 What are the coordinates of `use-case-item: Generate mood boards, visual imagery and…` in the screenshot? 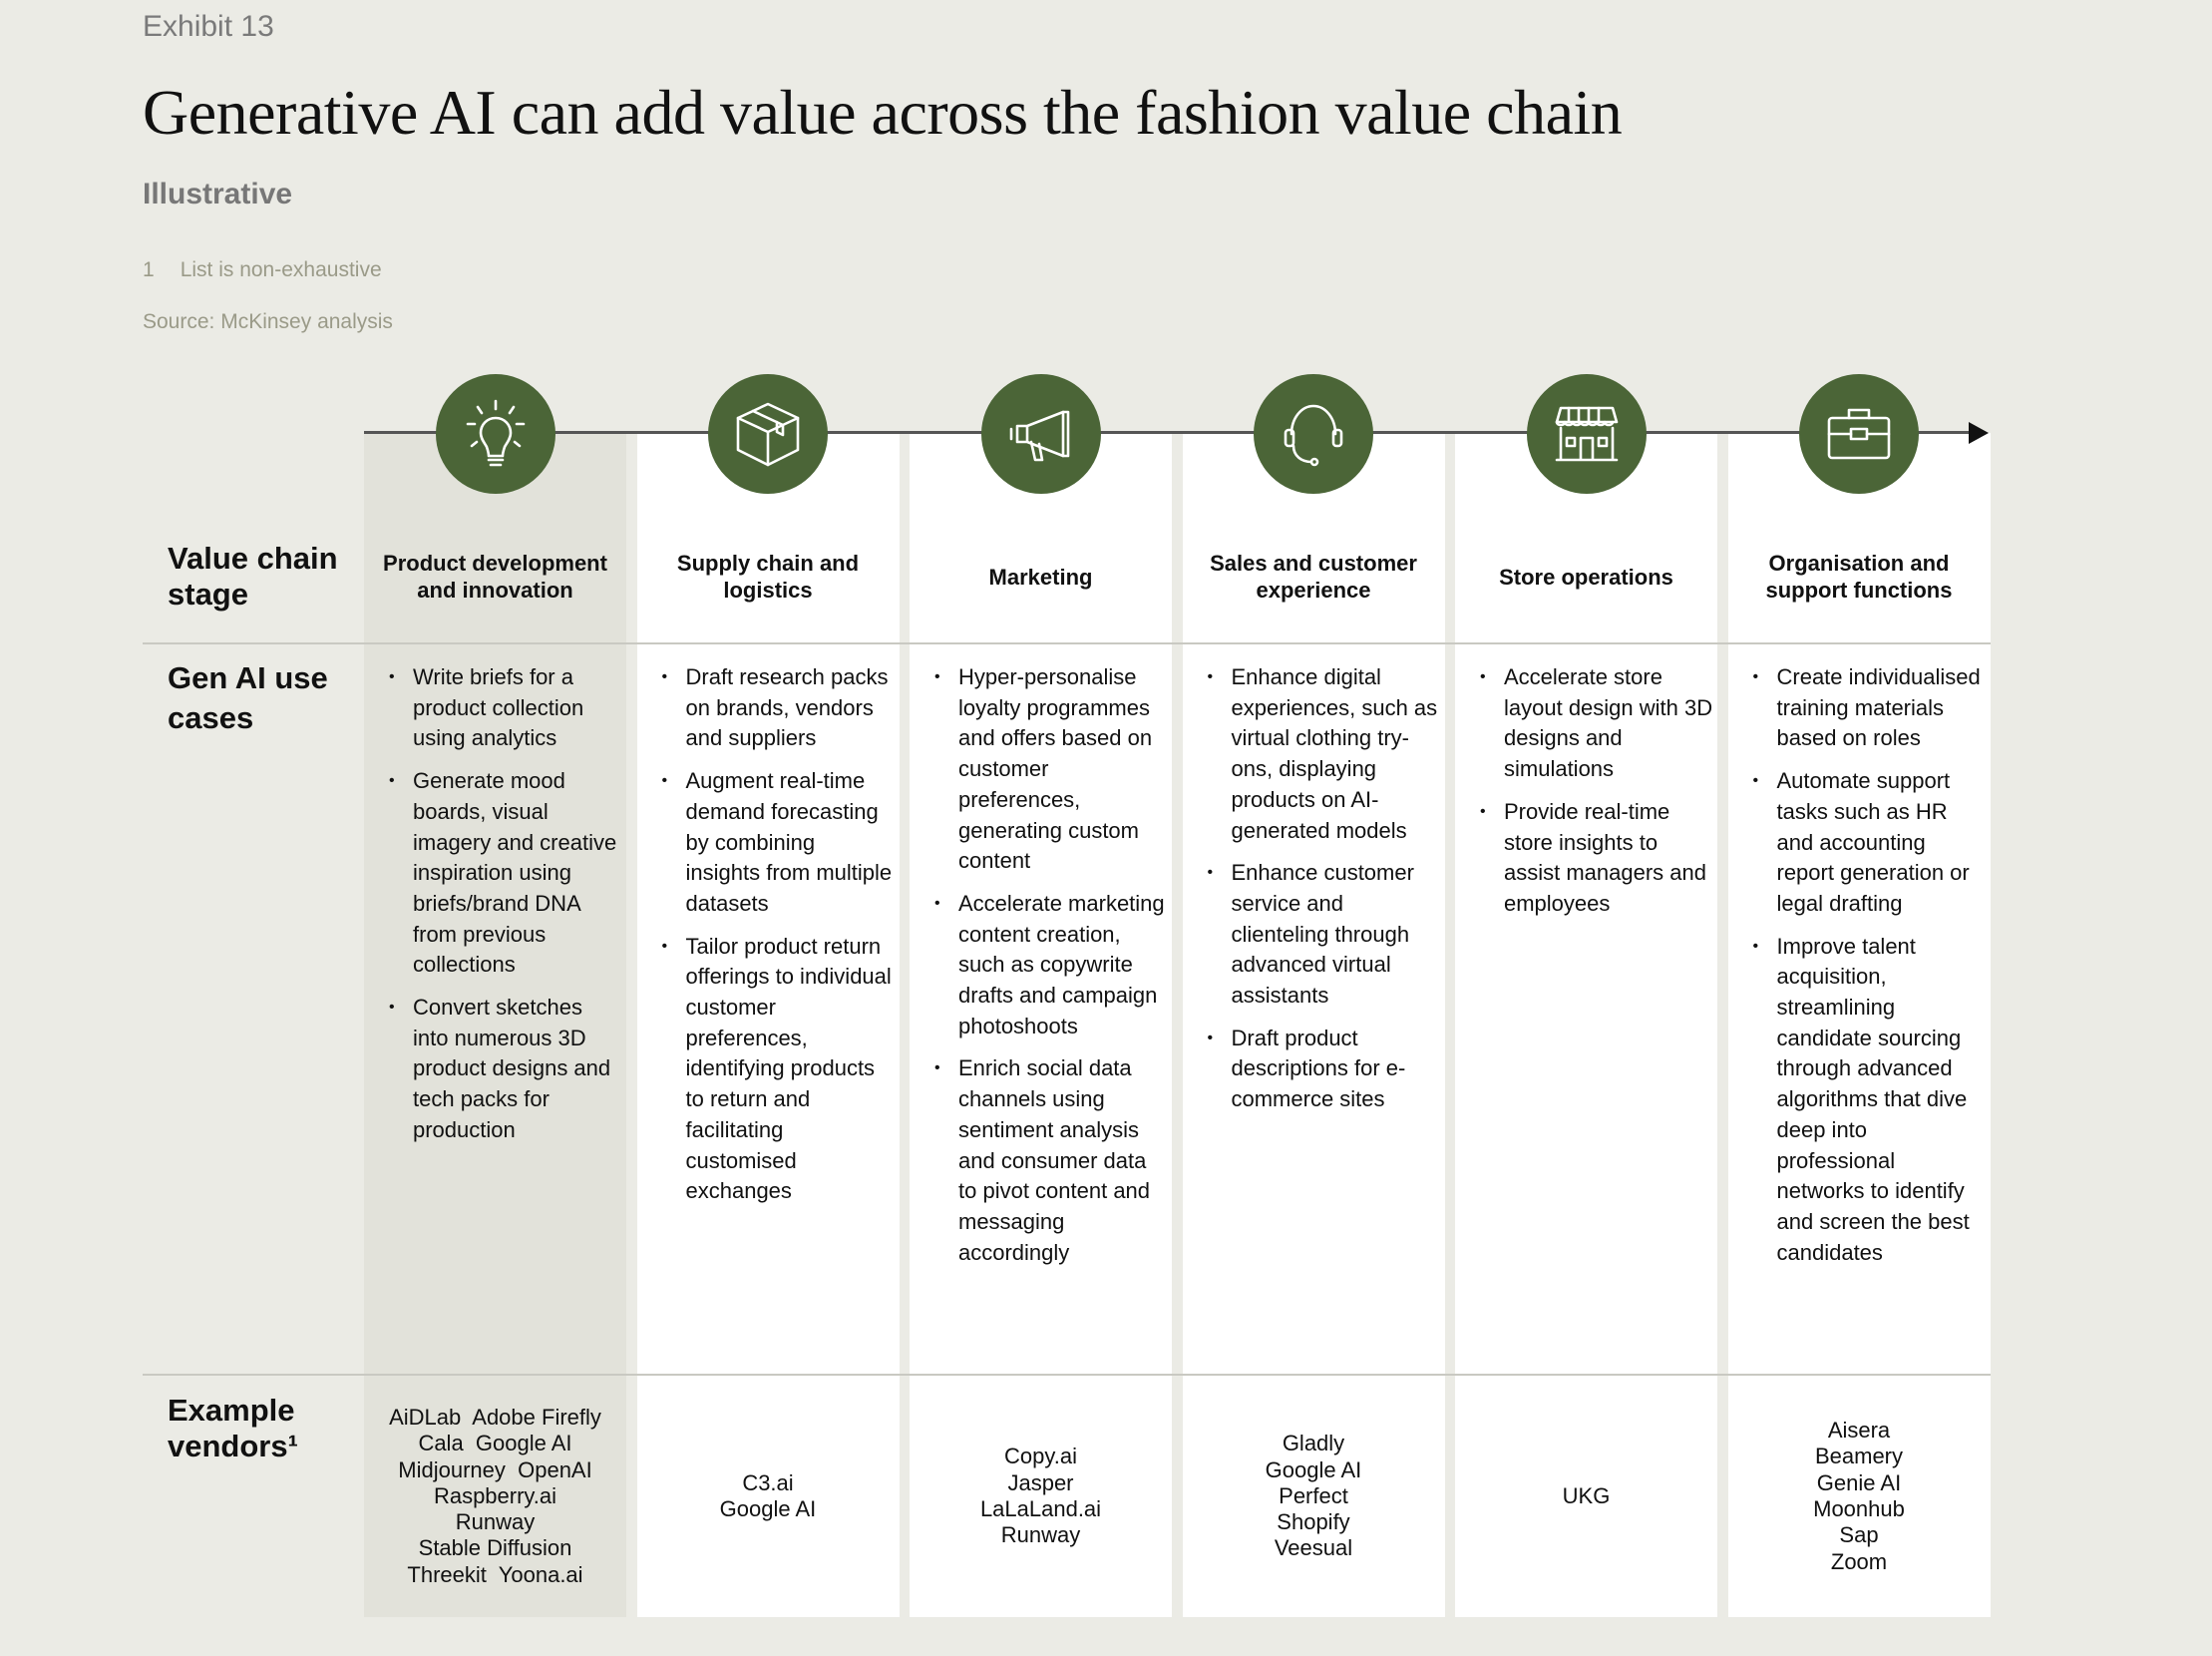 It's located at (505, 874).